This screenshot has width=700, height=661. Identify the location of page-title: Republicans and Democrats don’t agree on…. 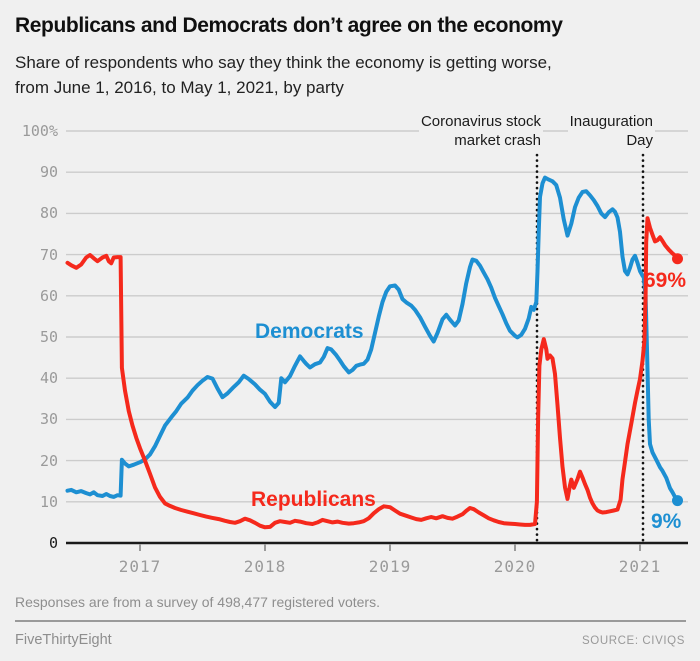
(289, 25).